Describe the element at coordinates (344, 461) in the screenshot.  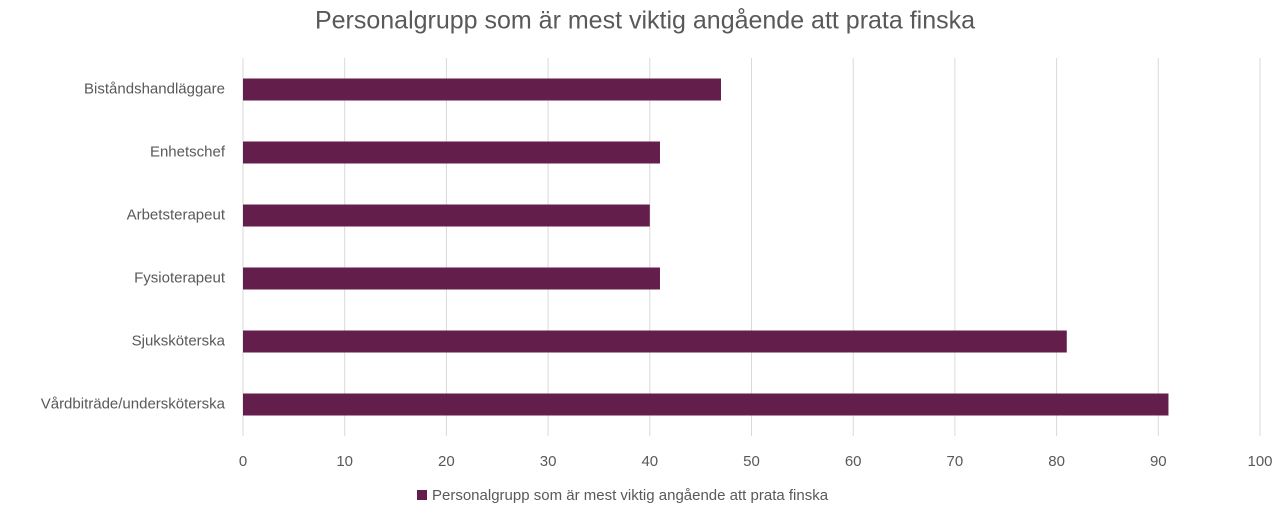
I see `x-tick-label: 10` at that location.